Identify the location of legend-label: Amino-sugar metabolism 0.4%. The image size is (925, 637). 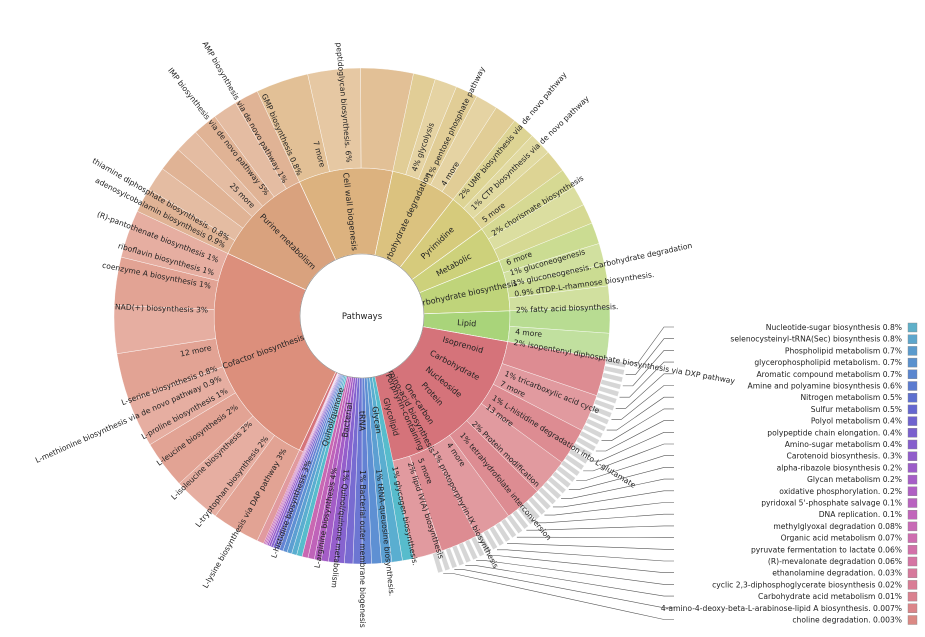
(843, 444).